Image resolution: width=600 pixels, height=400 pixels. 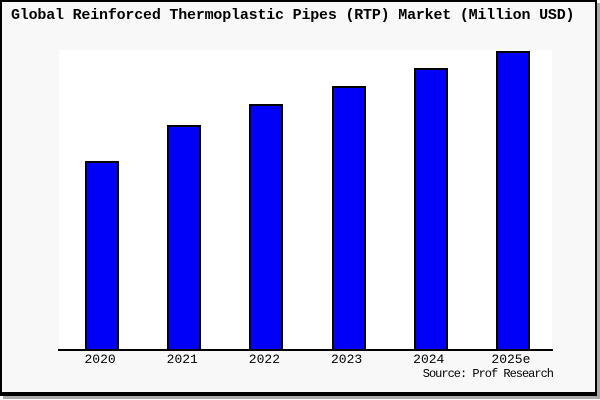 I want to click on source-note: Source: Prof Research, so click(x=488, y=374).